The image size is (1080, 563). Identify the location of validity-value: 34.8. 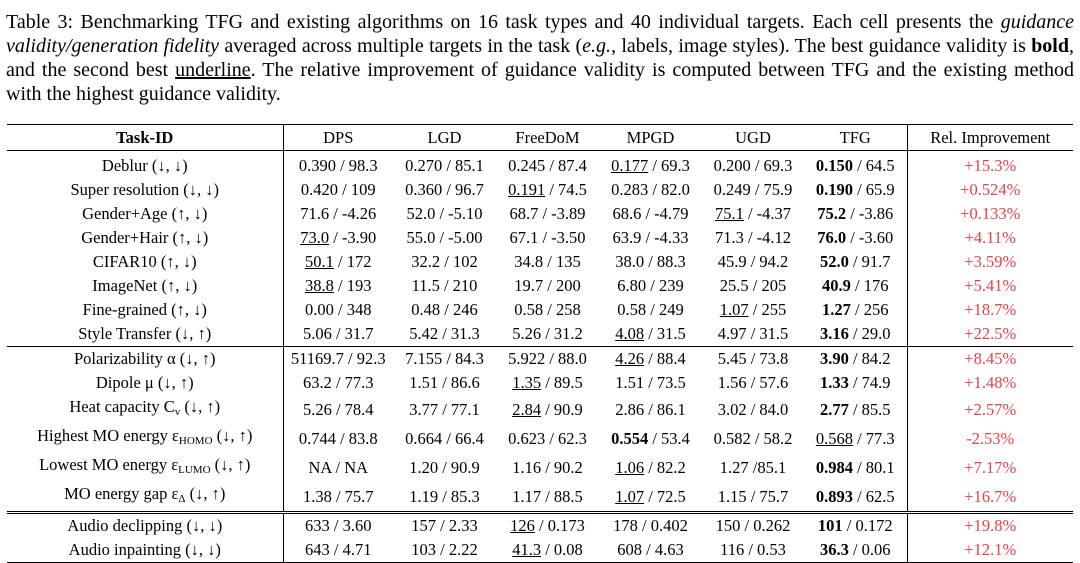
(529, 261).